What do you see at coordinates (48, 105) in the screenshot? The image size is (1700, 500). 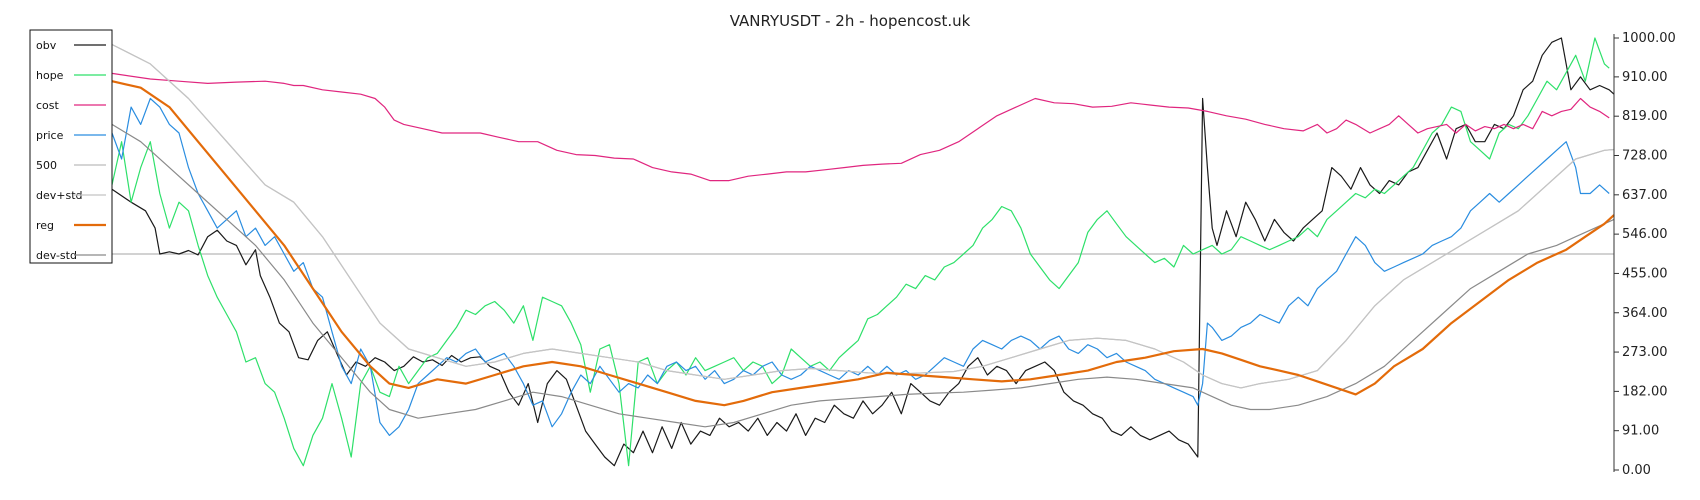 I see `legend-label: cost` at bounding box center [48, 105].